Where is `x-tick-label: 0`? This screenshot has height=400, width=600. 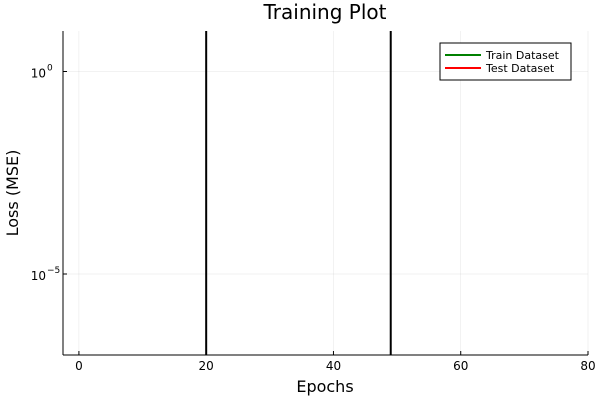 x-tick-label: 0 is located at coordinates (79, 366).